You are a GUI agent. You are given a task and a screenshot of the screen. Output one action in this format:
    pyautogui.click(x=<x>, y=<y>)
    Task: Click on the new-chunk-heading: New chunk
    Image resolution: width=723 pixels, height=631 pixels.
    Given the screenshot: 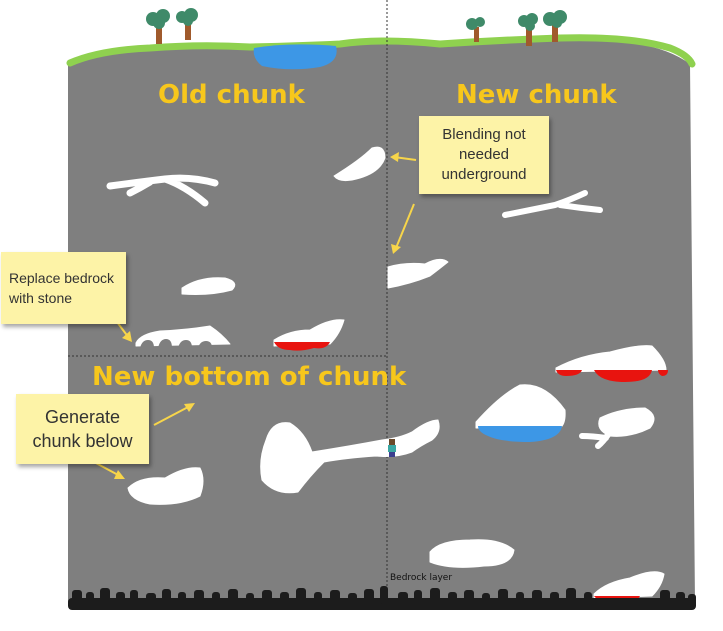 What is the action you would take?
    pyautogui.click(x=536, y=95)
    